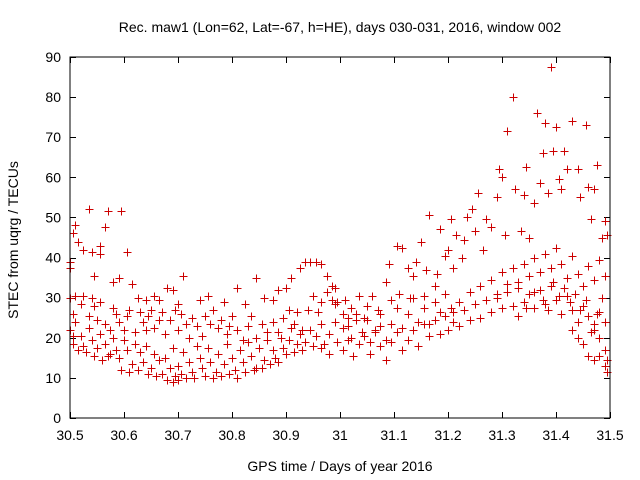 This screenshot has height=480, width=640. Describe the element at coordinates (53, 177) in the screenshot. I see `y-tick-label: 60` at that location.